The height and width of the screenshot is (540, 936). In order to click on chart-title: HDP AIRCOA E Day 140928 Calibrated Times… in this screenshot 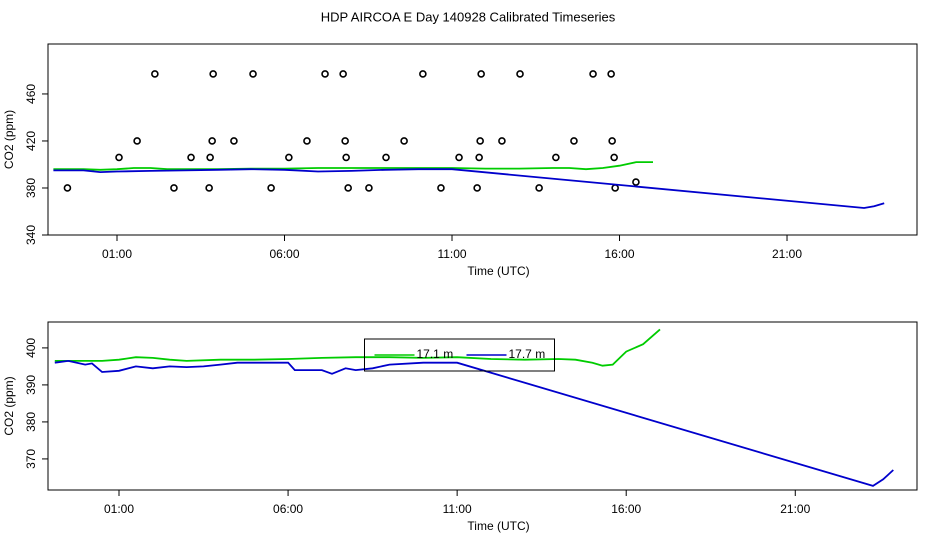, I will do `click(468, 16)`.